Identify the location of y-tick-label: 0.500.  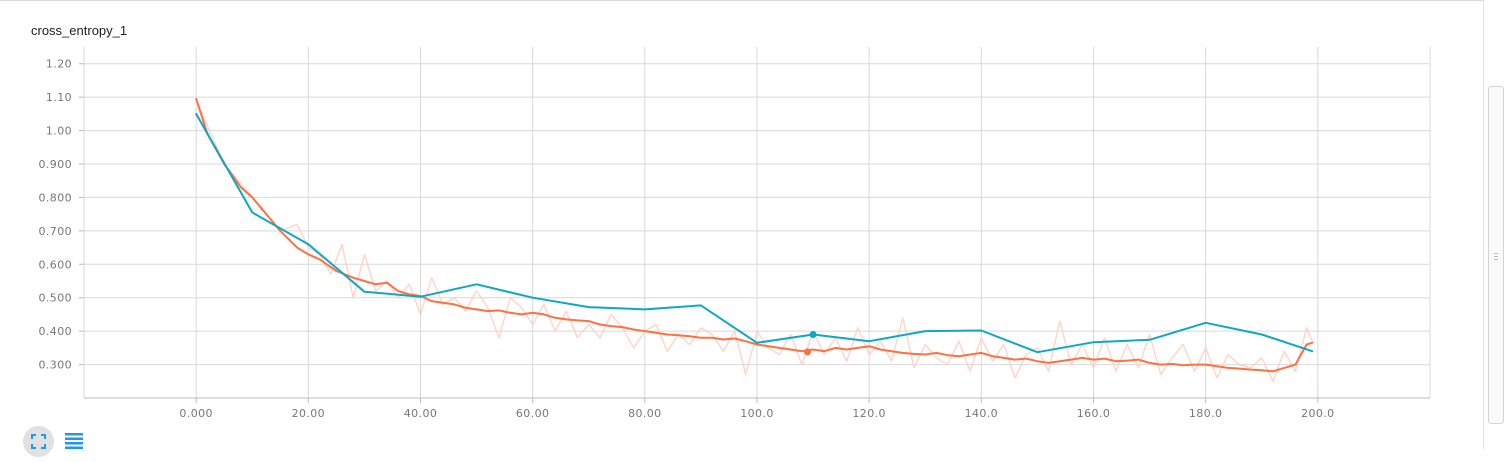
(56, 298).